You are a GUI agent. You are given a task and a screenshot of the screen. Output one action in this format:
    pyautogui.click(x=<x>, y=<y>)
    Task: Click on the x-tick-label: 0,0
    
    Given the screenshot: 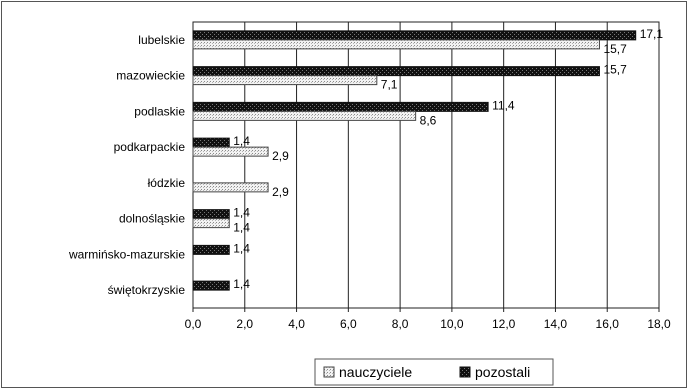 What is the action you would take?
    pyautogui.click(x=193, y=324)
    